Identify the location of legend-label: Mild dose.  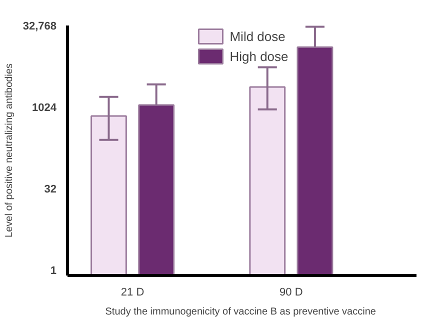
(258, 36).